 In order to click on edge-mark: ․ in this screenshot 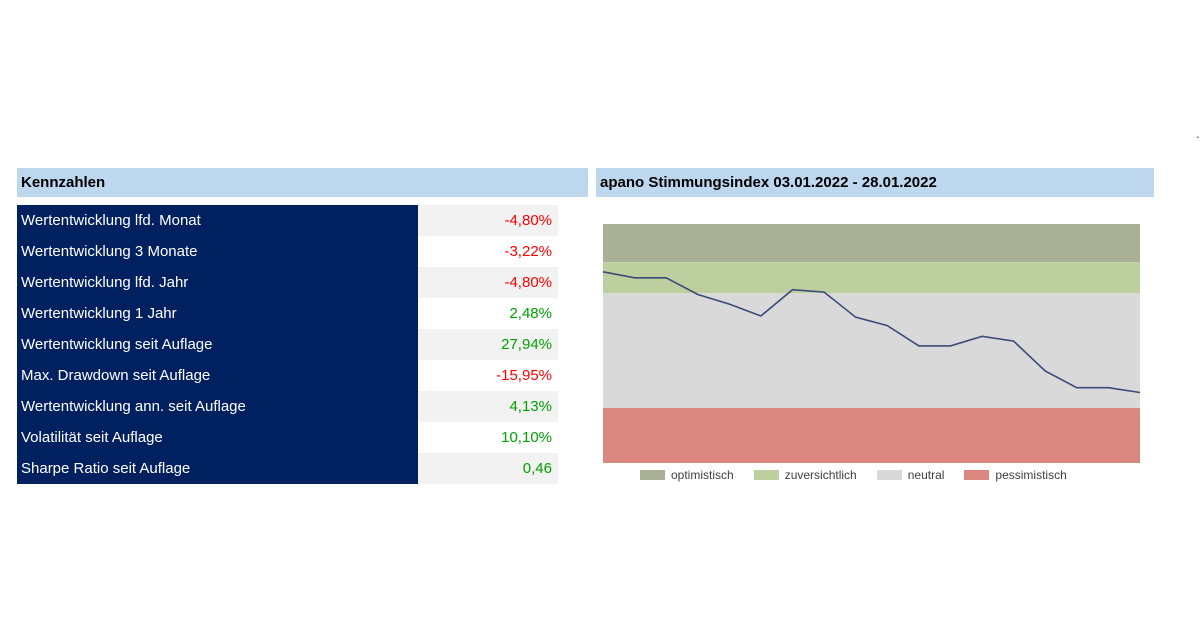, I will do `click(1198, 135)`.